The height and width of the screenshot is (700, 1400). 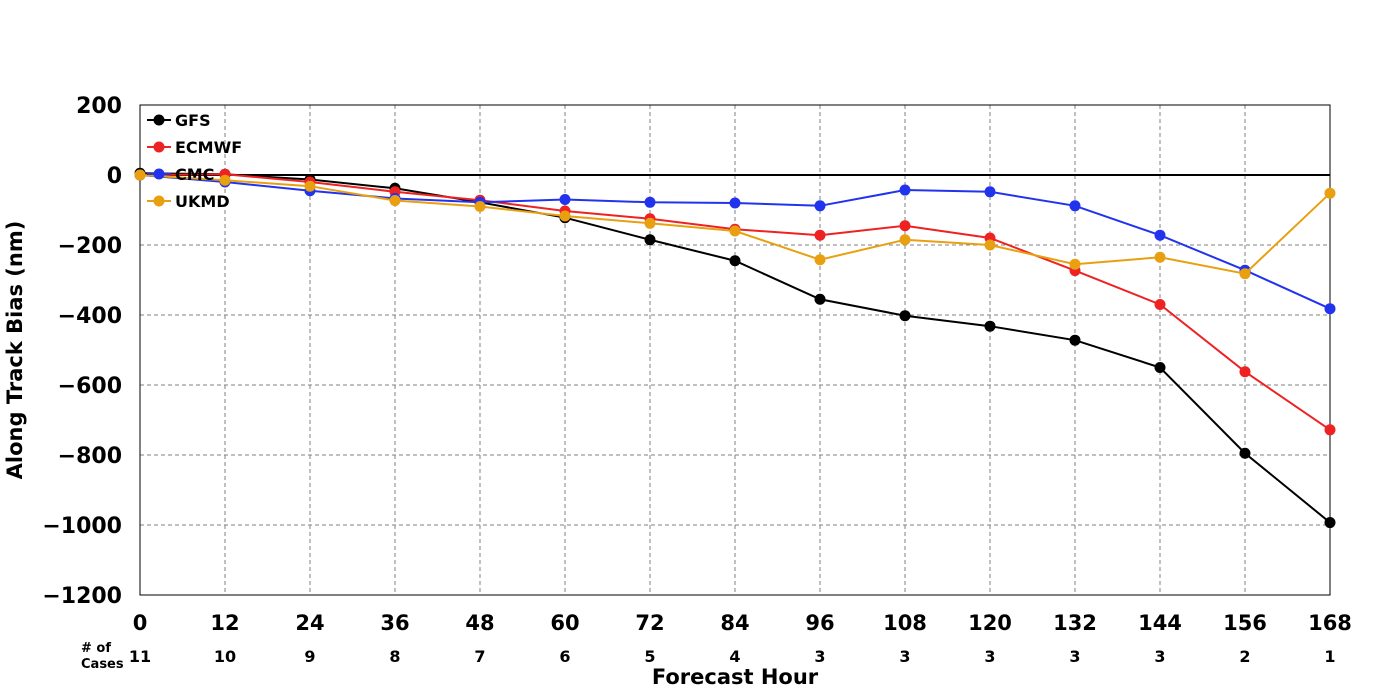 I want to click on x-tick-label: 96, so click(x=819, y=623).